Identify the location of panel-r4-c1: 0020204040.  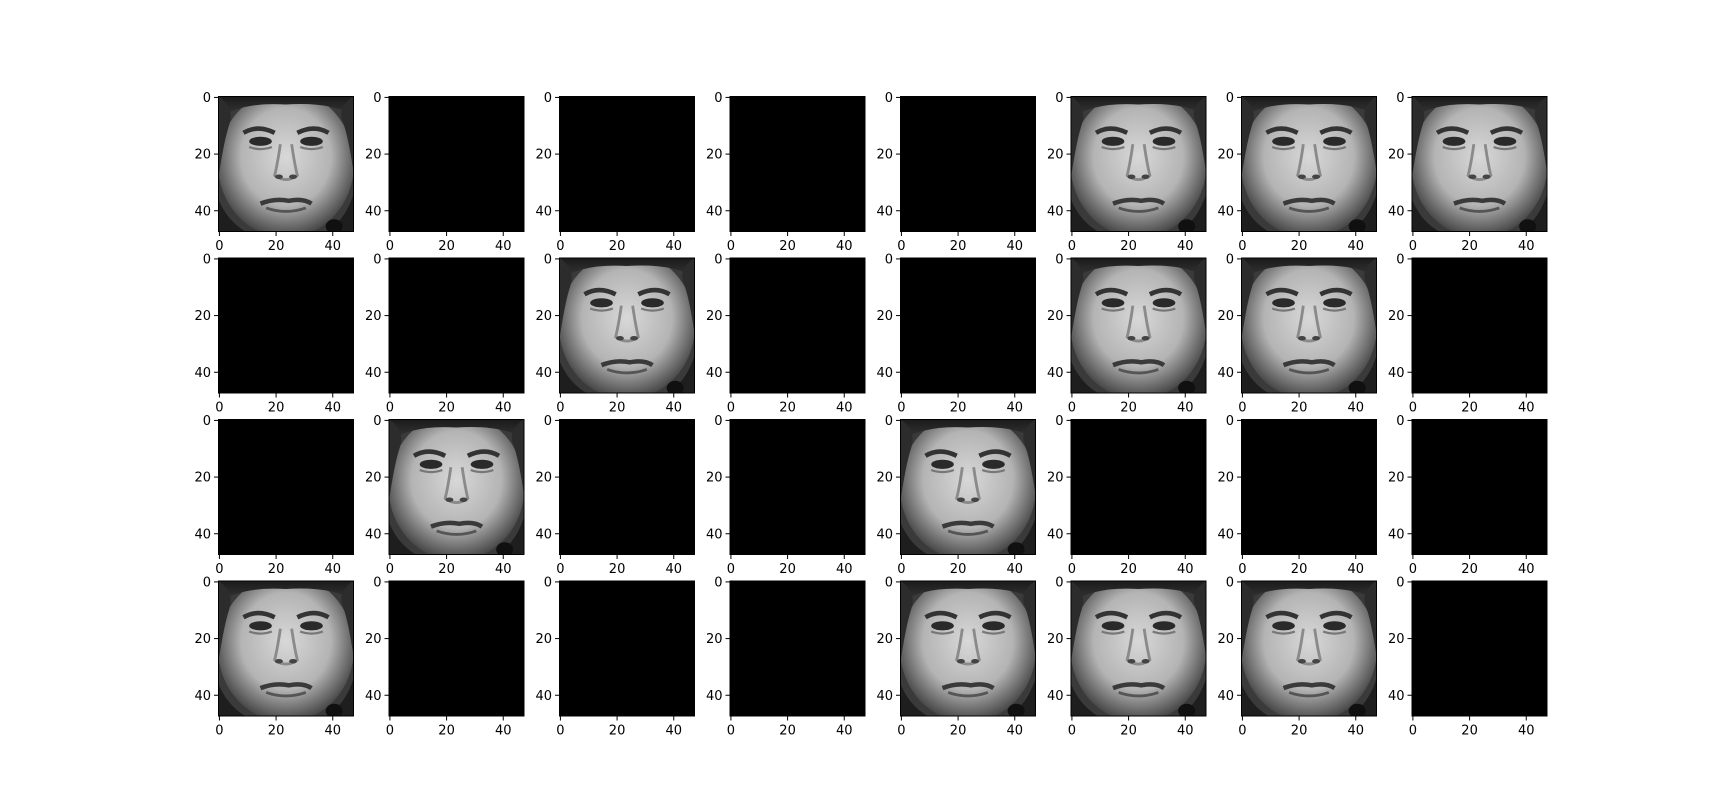
(274, 657).